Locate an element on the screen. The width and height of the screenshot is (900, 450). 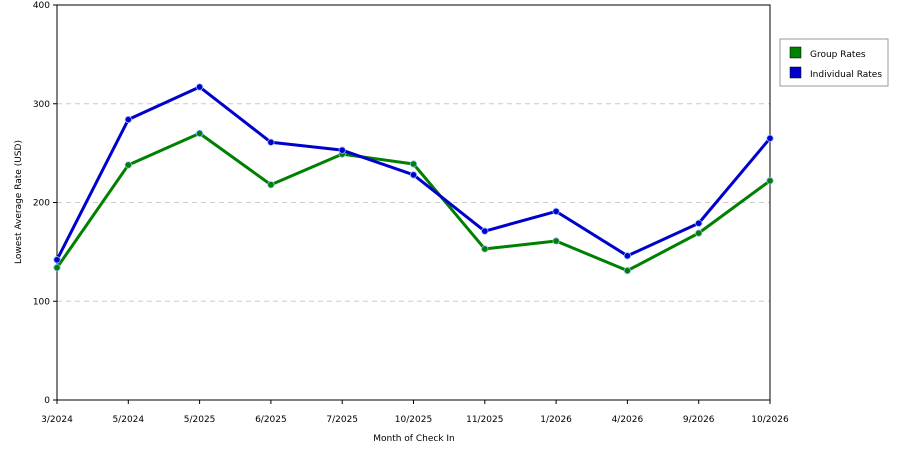
x-tick-label: 3/2024 is located at coordinates (57, 420).